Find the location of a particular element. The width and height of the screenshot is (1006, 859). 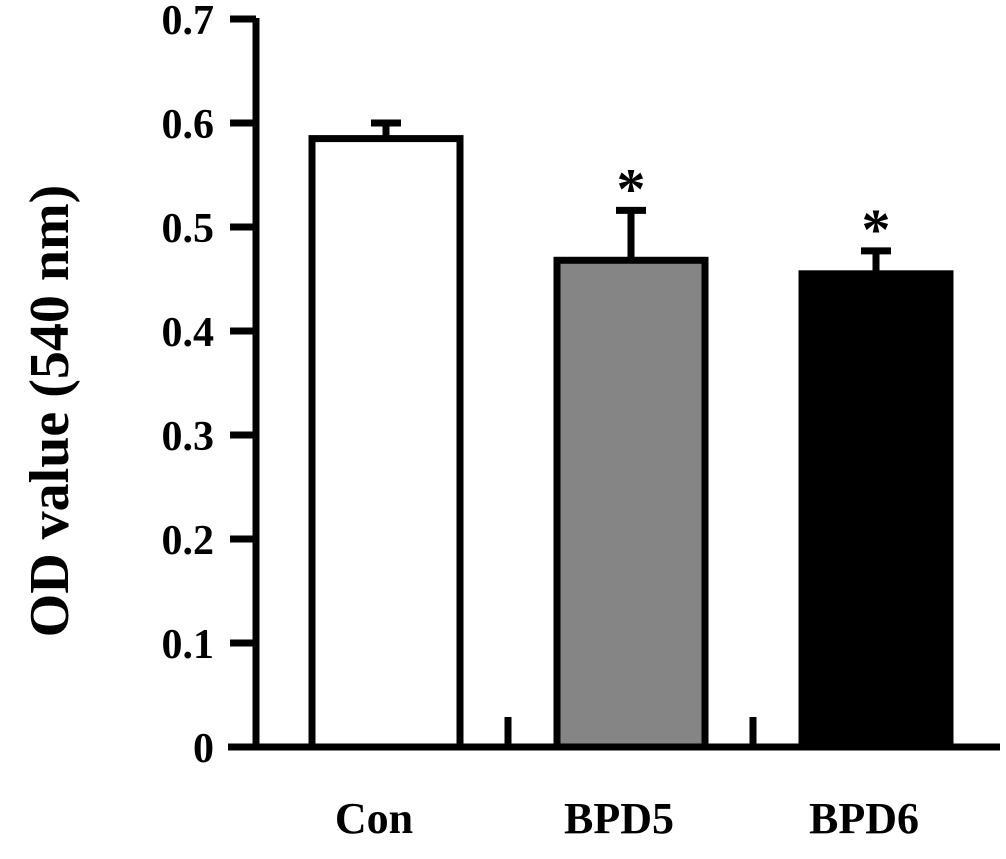

error-bars is located at coordinates (631, 196).